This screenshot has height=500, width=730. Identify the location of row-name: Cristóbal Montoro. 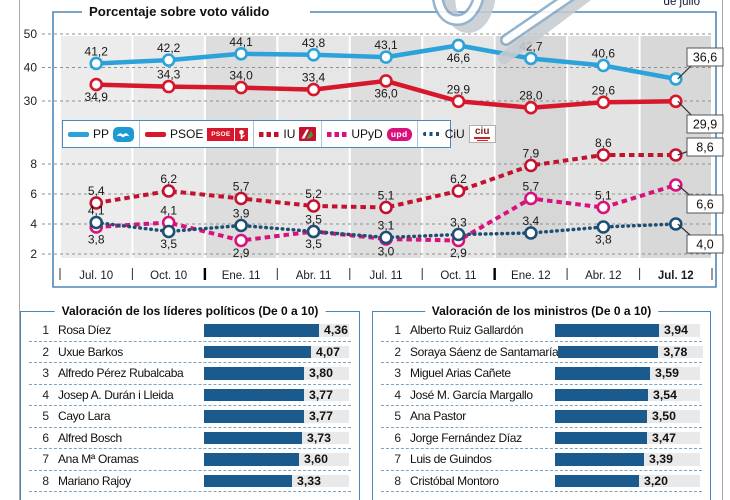
(454, 480).